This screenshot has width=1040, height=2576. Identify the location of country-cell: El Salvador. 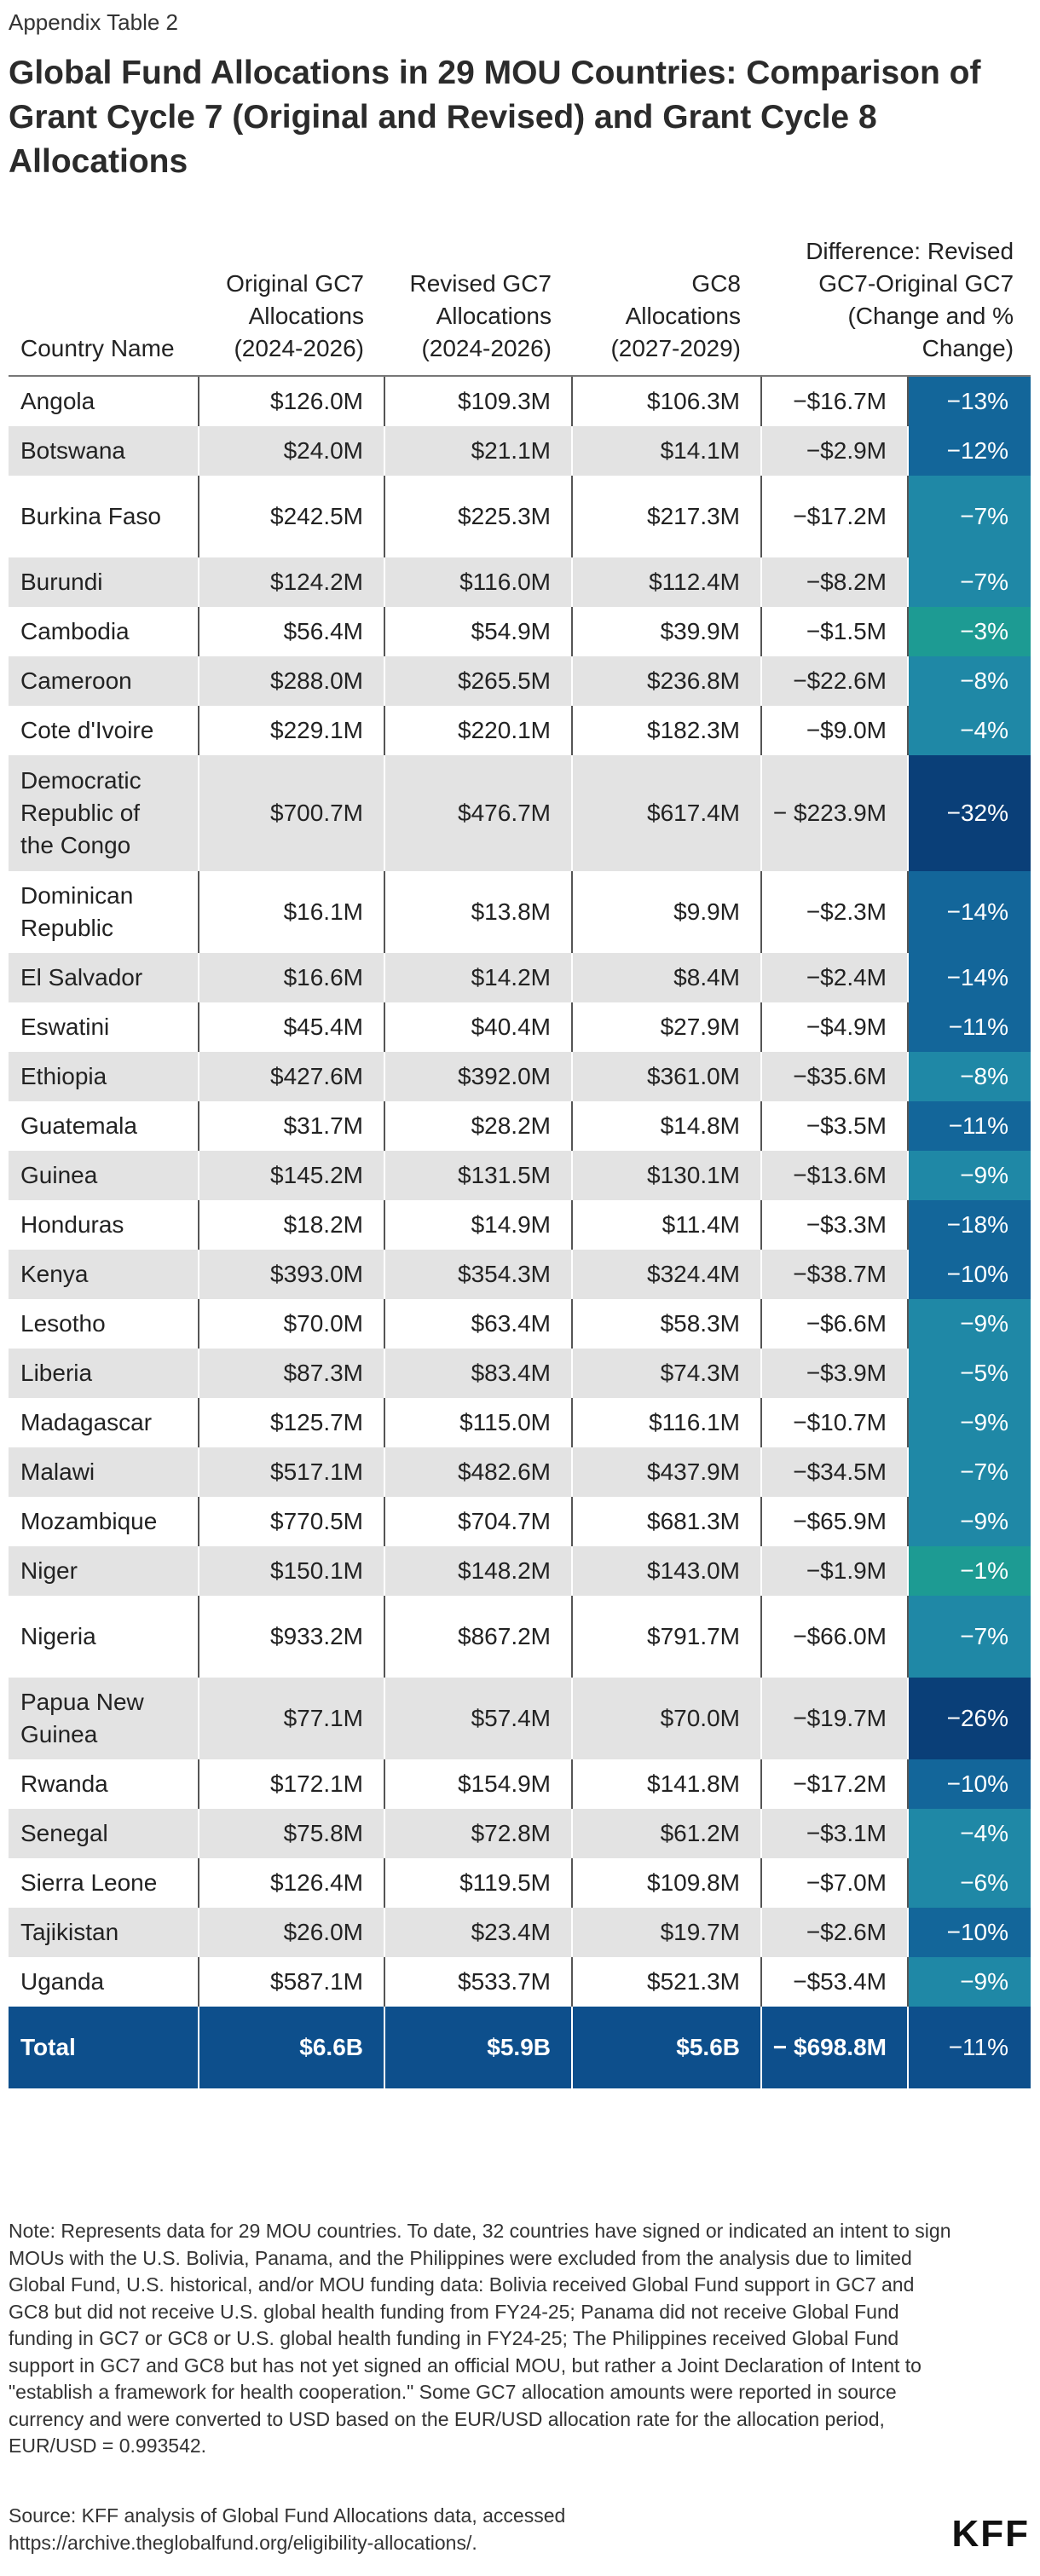
(104, 977).